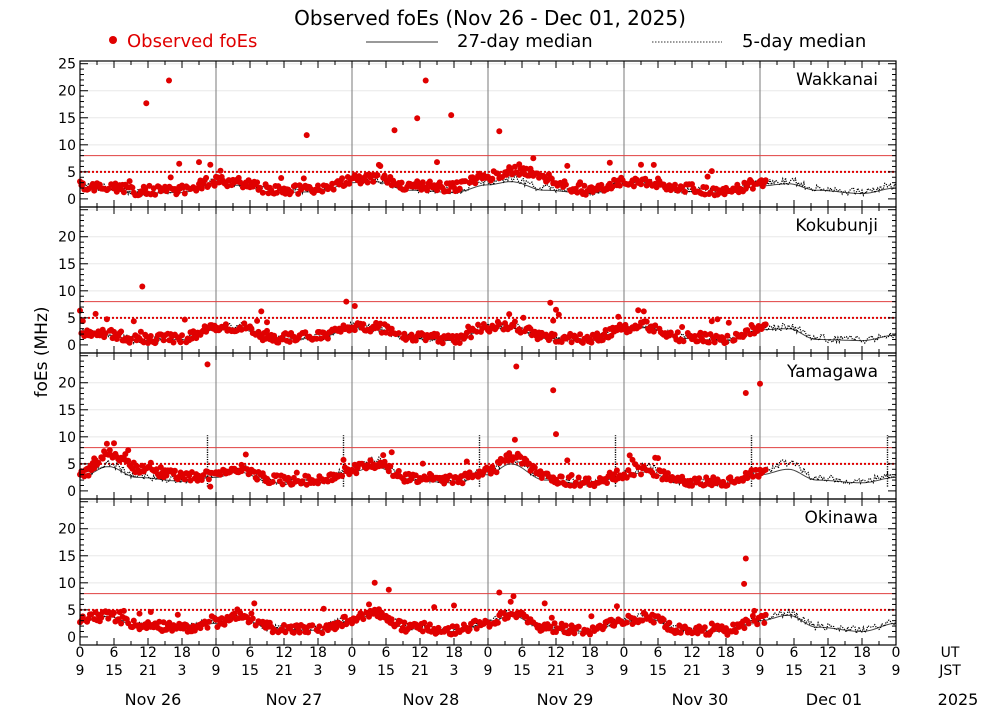 Image resolution: width=1000 pixels, height=714 pixels. Describe the element at coordinates (896, 671) in the screenshot. I see `jst-tick-label: 9` at that location.